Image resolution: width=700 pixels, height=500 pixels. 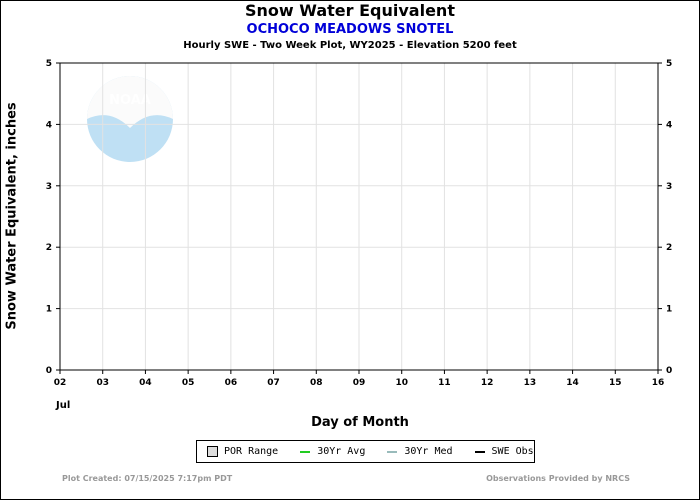 What do you see at coordinates (669, 64) in the screenshot?
I see `y-tick-label-right: 5` at bounding box center [669, 64].